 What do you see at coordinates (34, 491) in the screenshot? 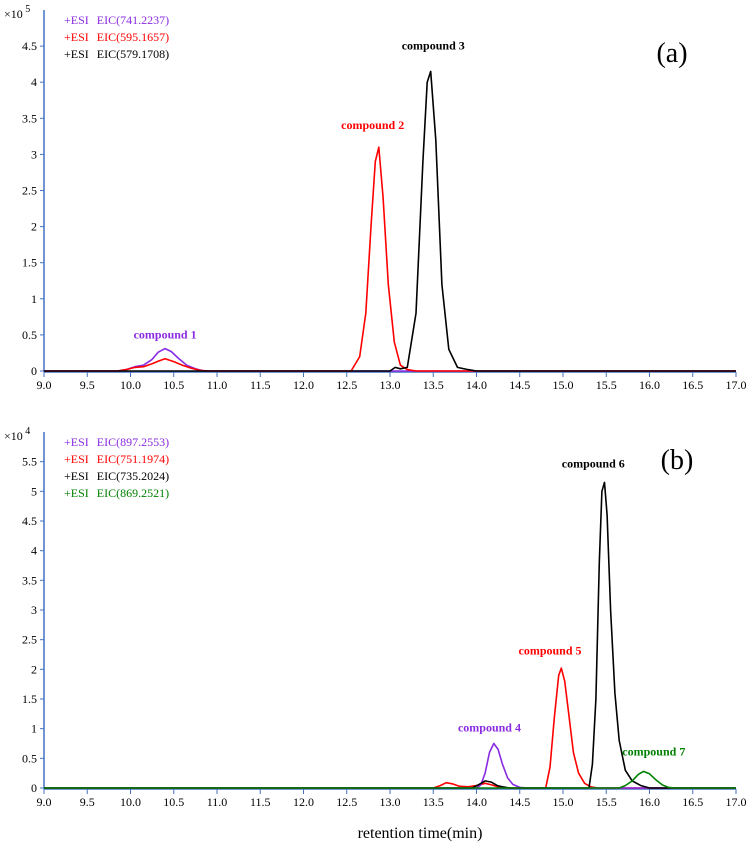
I see `y-tick-label: 5` at bounding box center [34, 491].